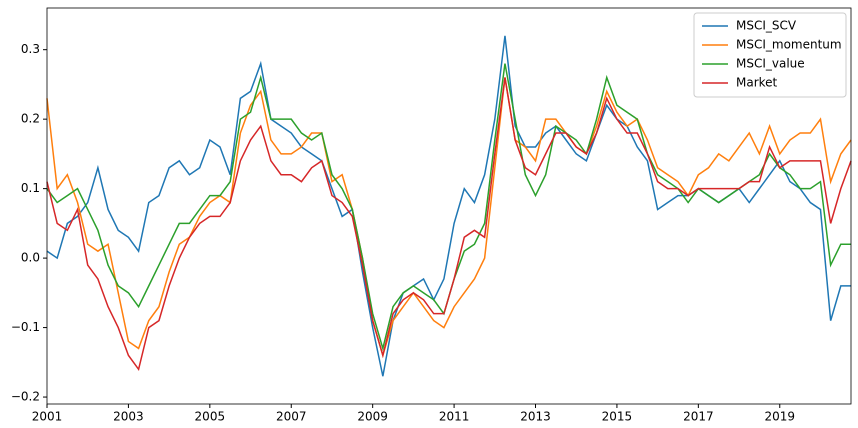  Describe the element at coordinates (454, 417) in the screenshot. I see `x-tick-label: 2011` at that location.